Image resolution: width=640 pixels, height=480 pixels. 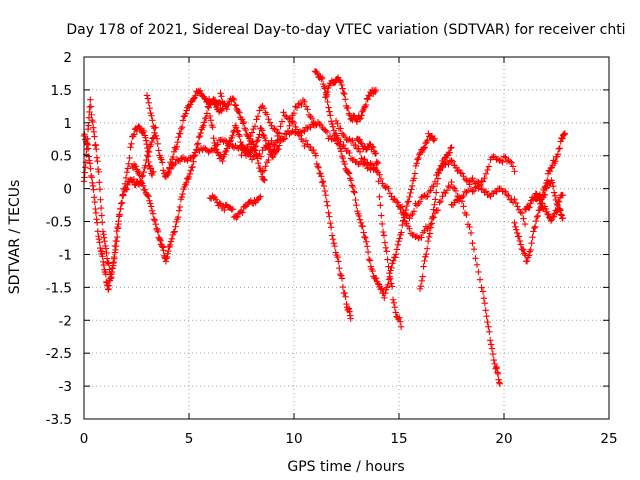 I want to click on x-axis-label: GPS time / hours, so click(x=345, y=467).